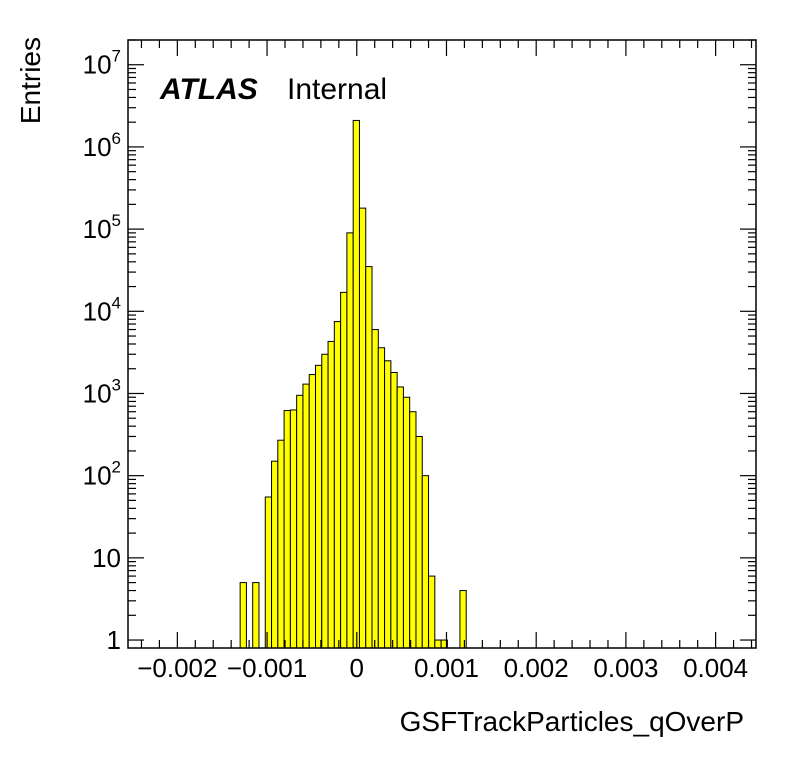 This screenshot has height=772, width=796. Describe the element at coordinates (177, 668) in the screenshot. I see `x-tick-label: −0.002` at that location.